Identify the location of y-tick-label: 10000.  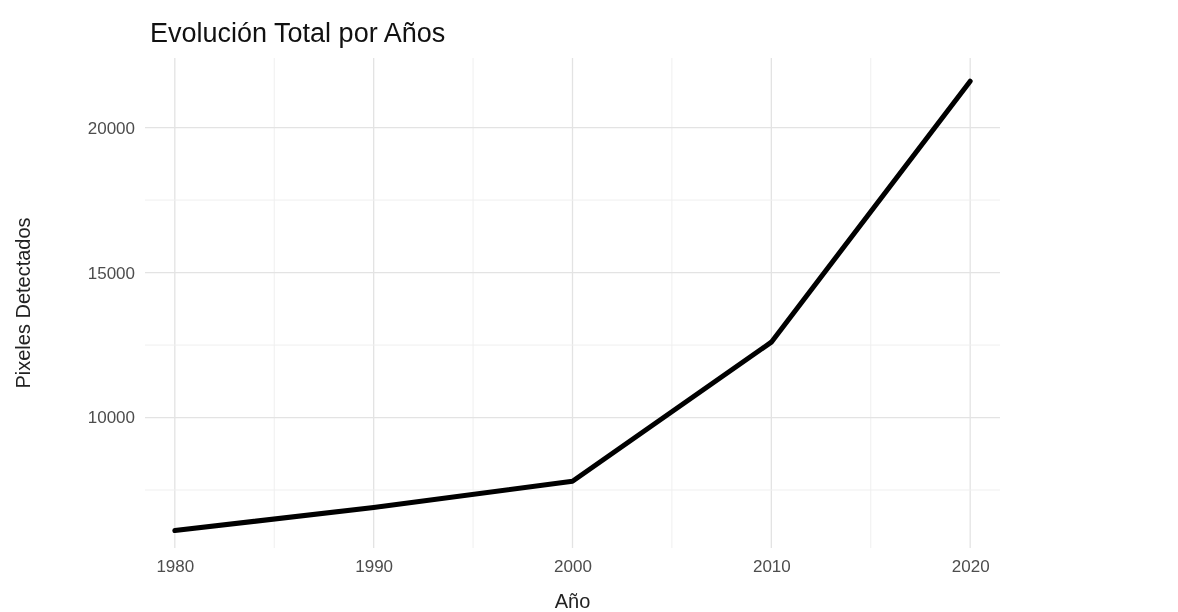
(111, 418).